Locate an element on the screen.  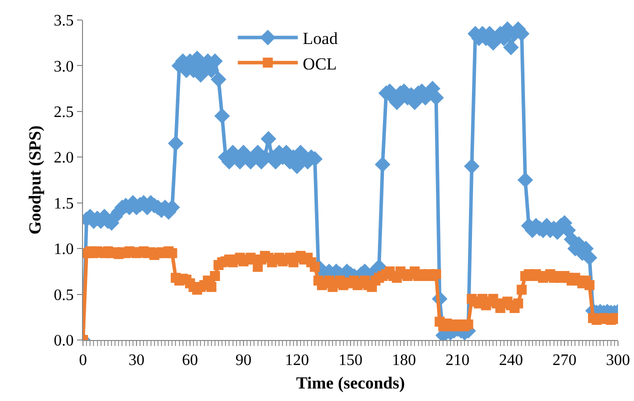
y-tick-label: 0.5 is located at coordinates (64, 295).